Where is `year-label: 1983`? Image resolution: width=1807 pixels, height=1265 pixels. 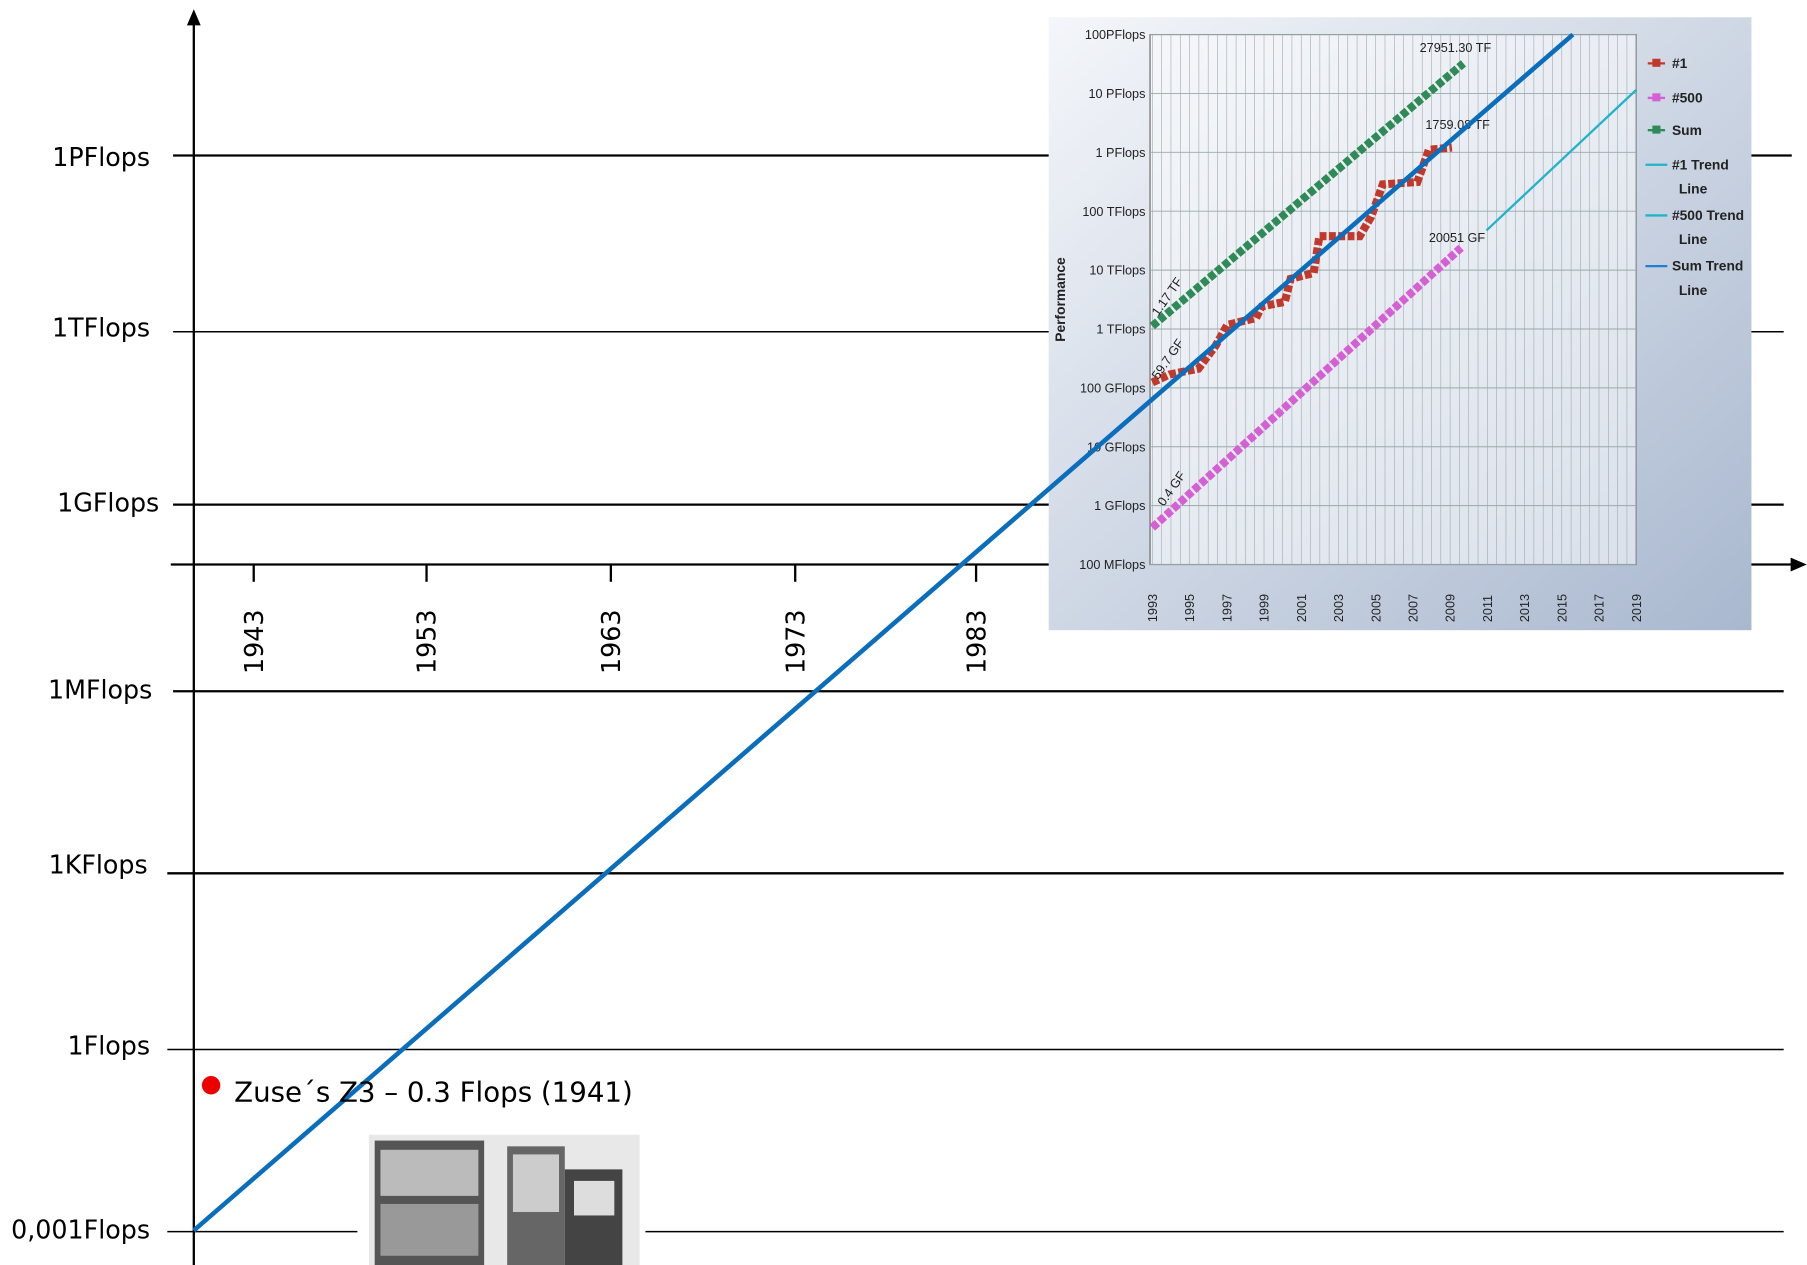
year-label: 1983 is located at coordinates (976, 642).